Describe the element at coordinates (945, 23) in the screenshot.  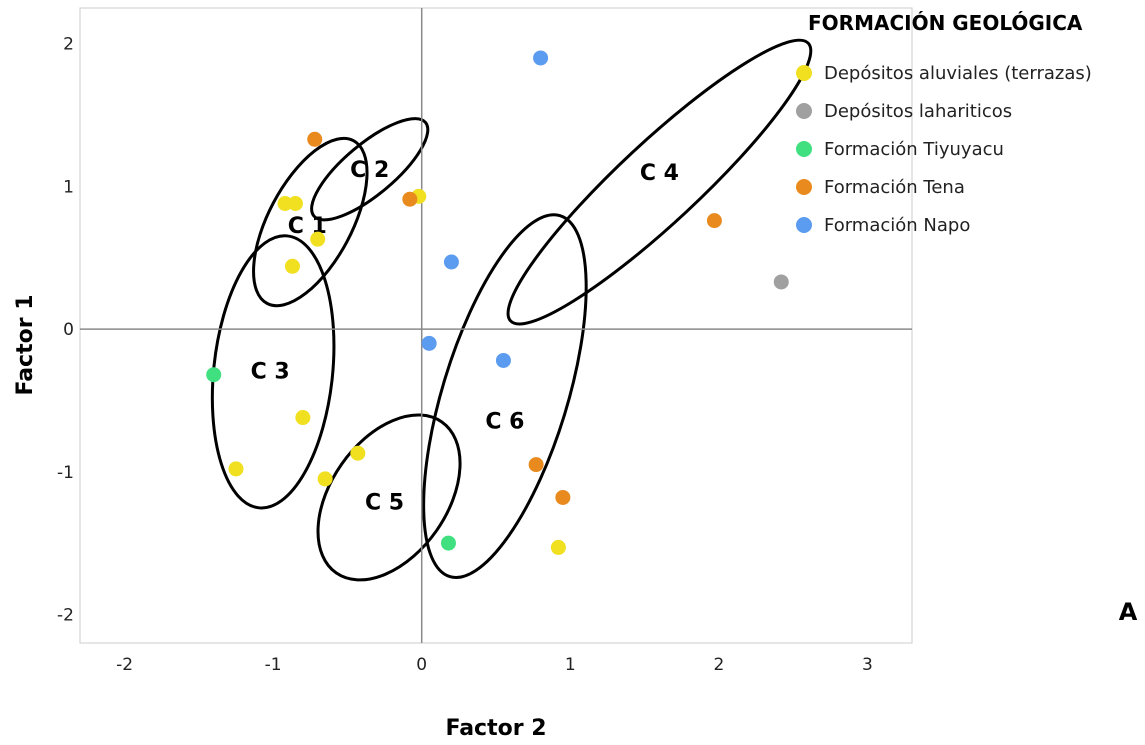
I see `legend-title: FORMACIÓN GEOLÓGICA` at that location.